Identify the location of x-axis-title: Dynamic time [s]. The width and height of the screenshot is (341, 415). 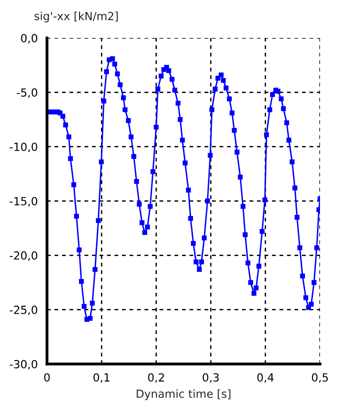
(183, 394).